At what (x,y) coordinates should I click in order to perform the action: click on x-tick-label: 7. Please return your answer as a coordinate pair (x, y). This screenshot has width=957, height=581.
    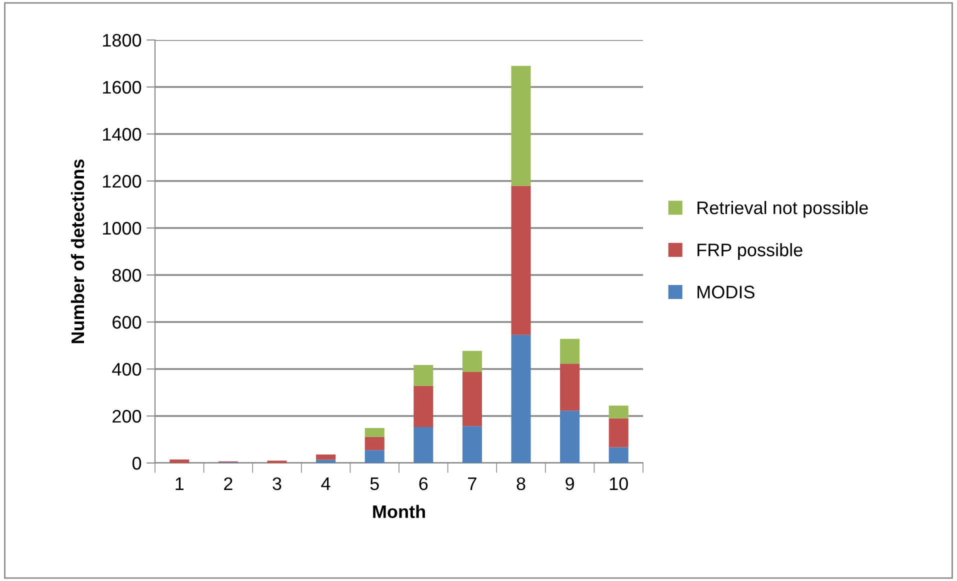
    Looking at the image, I should click on (472, 484).